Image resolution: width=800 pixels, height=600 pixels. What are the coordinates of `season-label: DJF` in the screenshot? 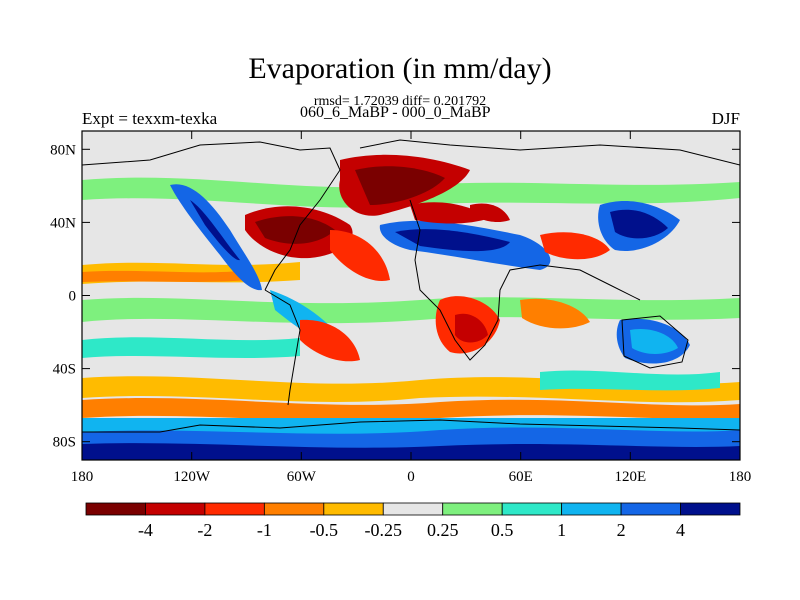 It's located at (725, 118).